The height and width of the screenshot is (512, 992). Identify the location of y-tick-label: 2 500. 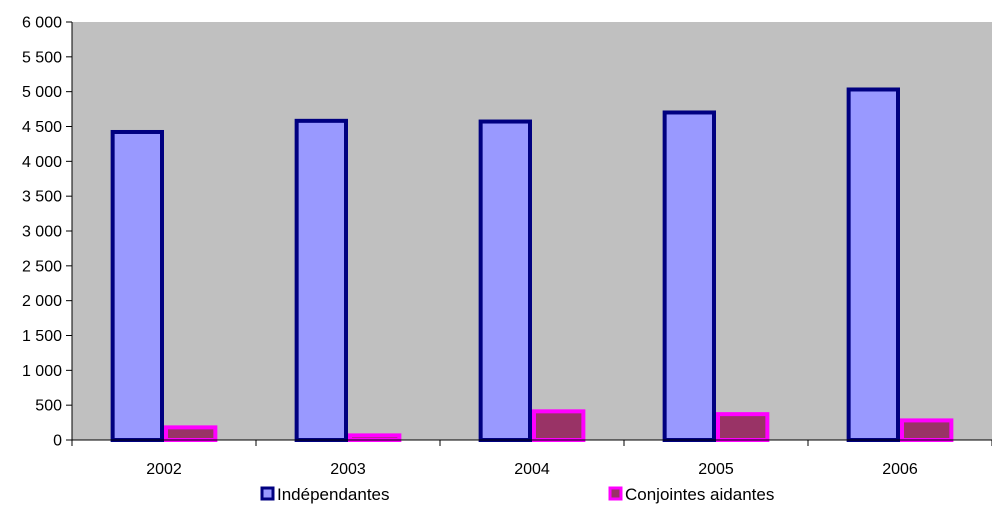
(42, 266).